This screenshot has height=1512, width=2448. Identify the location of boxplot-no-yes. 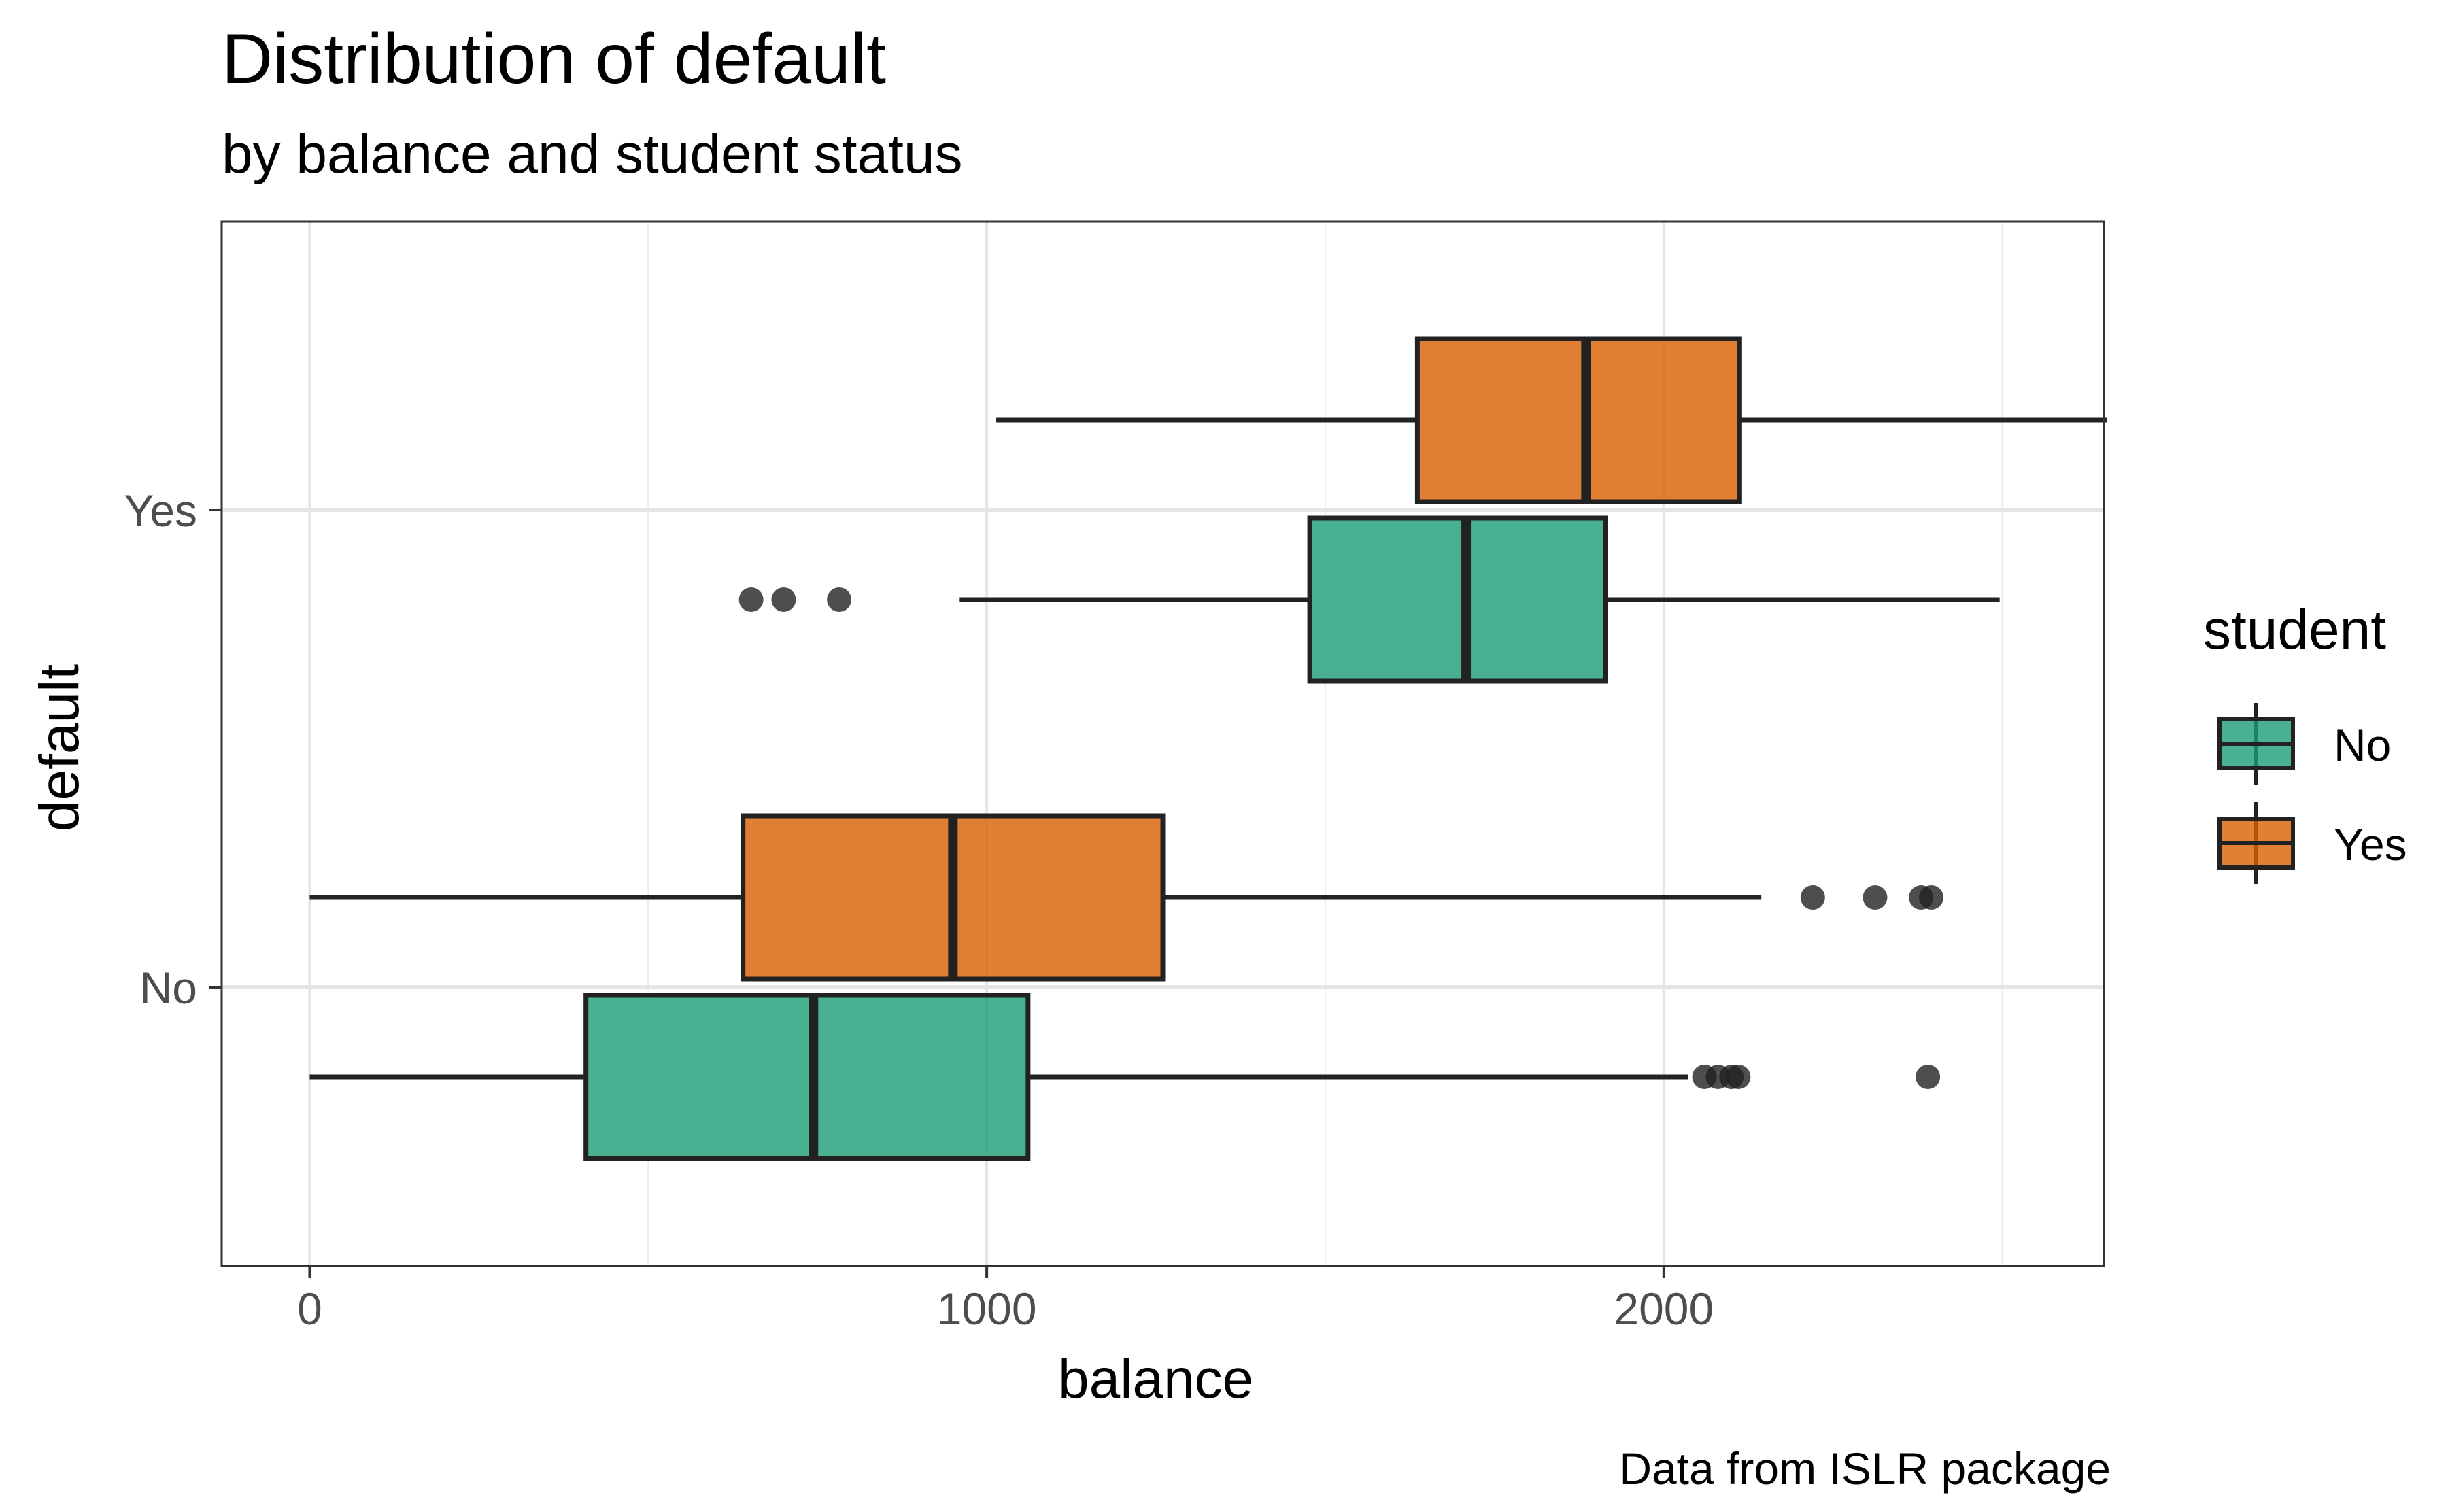
(1369, 599).